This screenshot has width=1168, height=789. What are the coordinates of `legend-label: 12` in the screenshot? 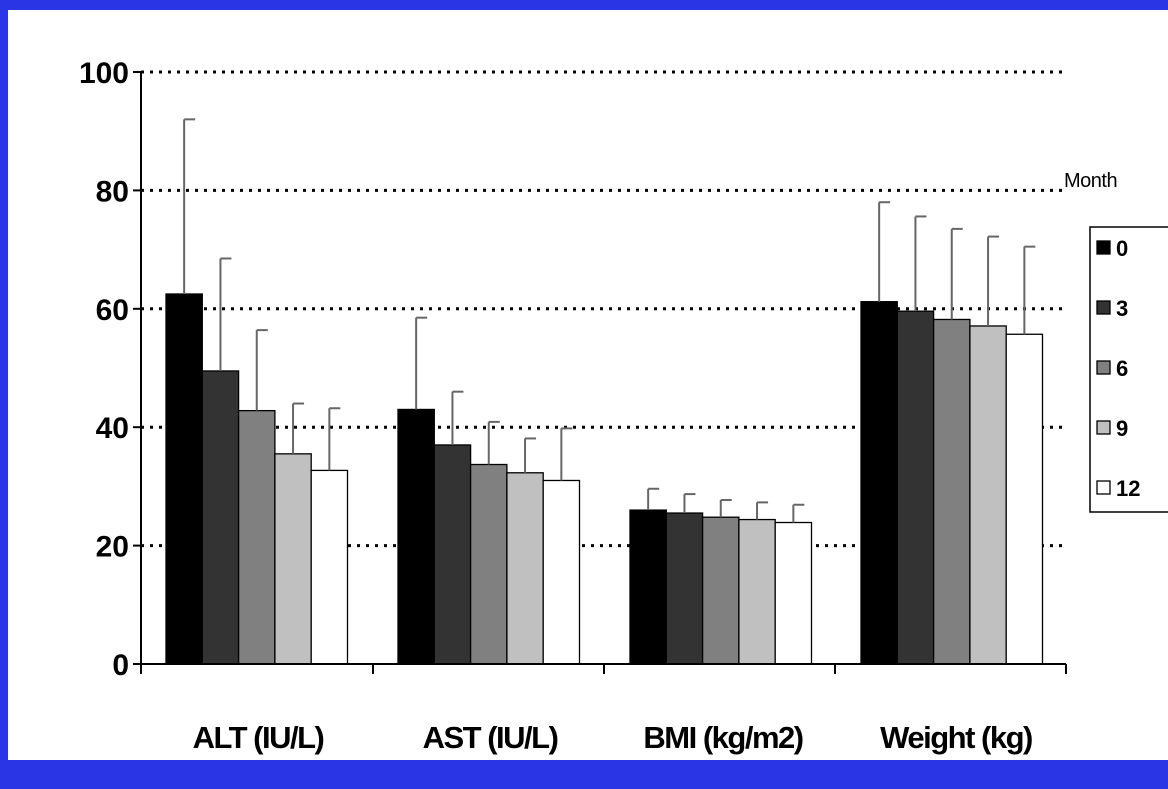 It's located at (1128, 488).